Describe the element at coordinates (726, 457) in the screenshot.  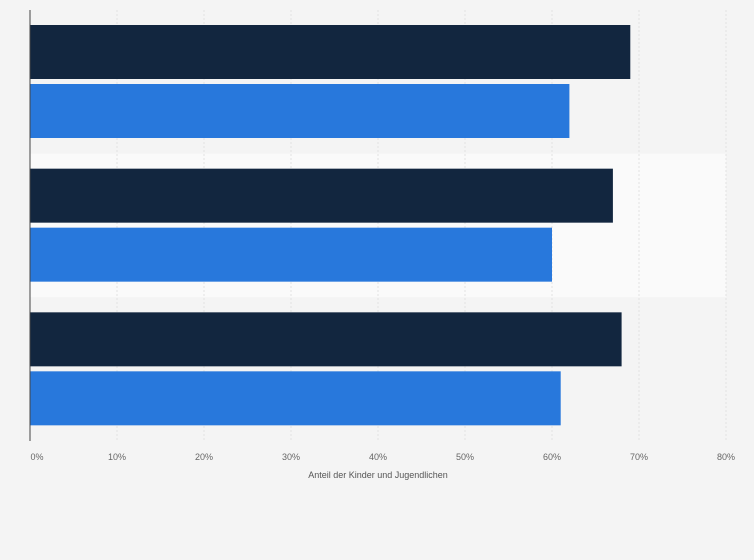
I see `x-tick-label: 80%` at that location.